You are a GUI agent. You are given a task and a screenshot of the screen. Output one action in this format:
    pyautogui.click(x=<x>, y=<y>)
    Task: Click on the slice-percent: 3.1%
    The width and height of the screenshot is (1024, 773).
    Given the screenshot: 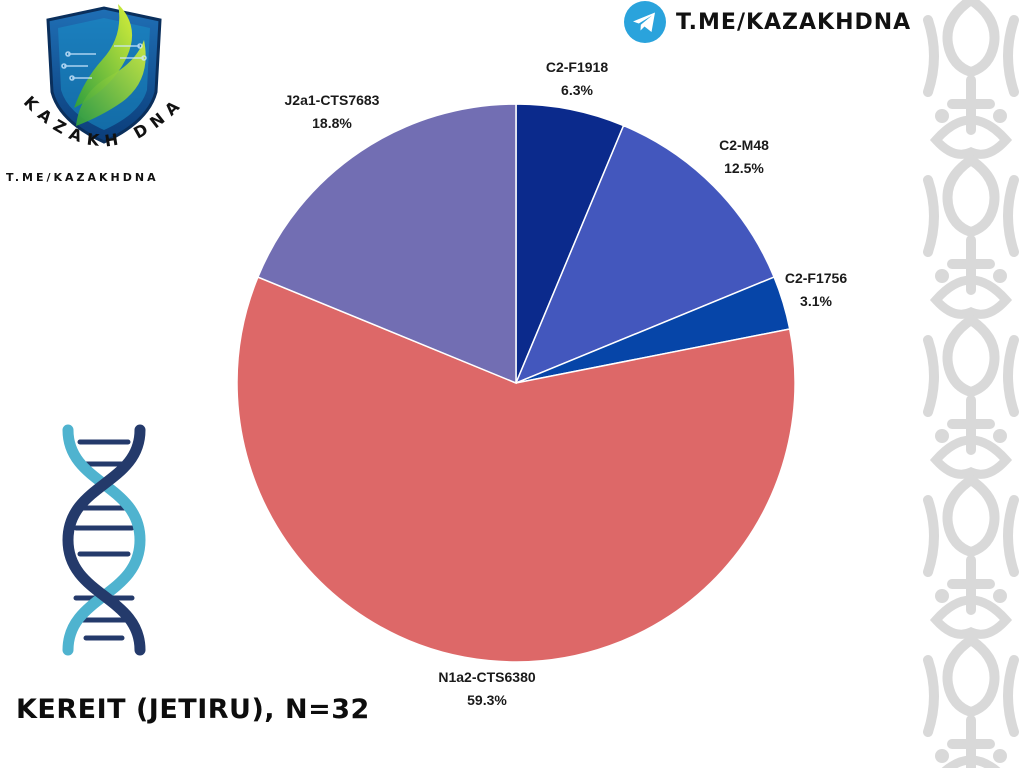 What is the action you would take?
    pyautogui.click(x=816, y=301)
    